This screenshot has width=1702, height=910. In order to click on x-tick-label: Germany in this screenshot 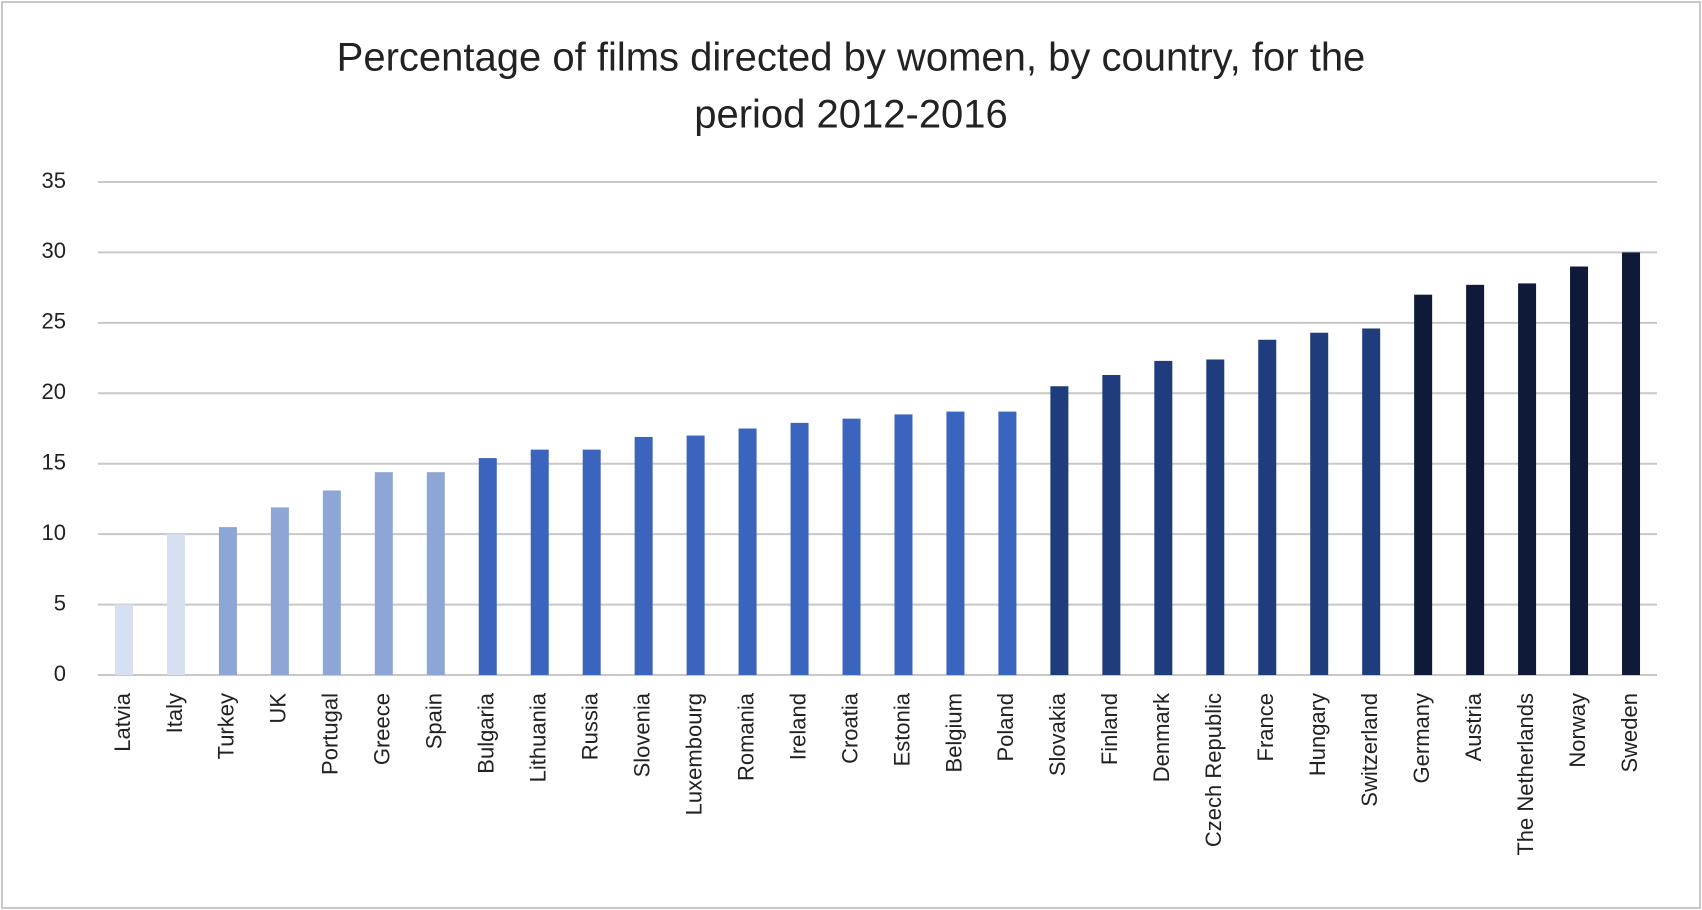, I will do `click(1421, 738)`.